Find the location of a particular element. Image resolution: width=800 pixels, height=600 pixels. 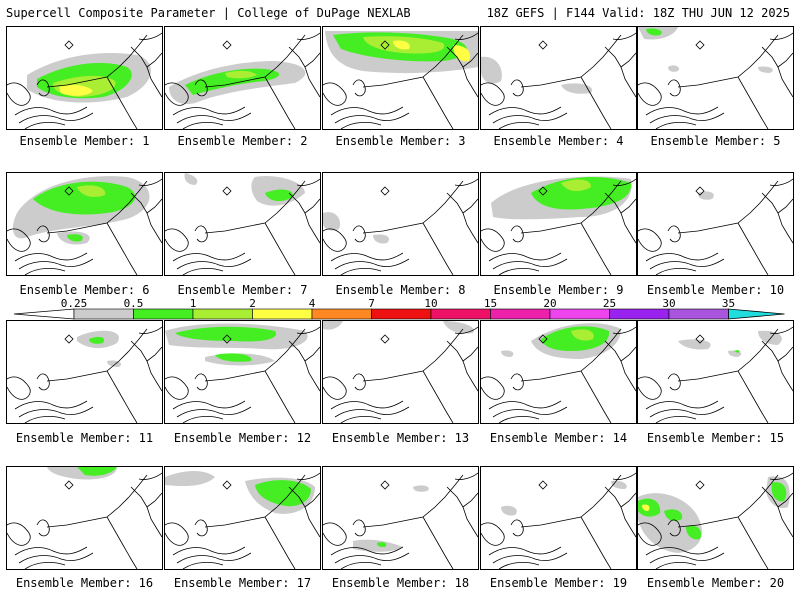

ensemble-member-label: Ensemble Member: 19 is located at coordinates (558, 583).